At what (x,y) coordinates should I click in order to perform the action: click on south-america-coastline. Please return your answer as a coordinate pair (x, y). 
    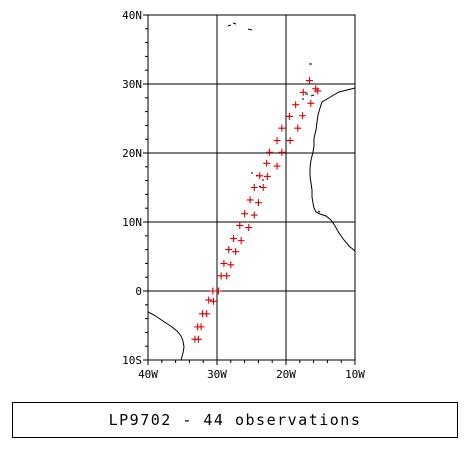
    Looking at the image, I should click on (166, 335).